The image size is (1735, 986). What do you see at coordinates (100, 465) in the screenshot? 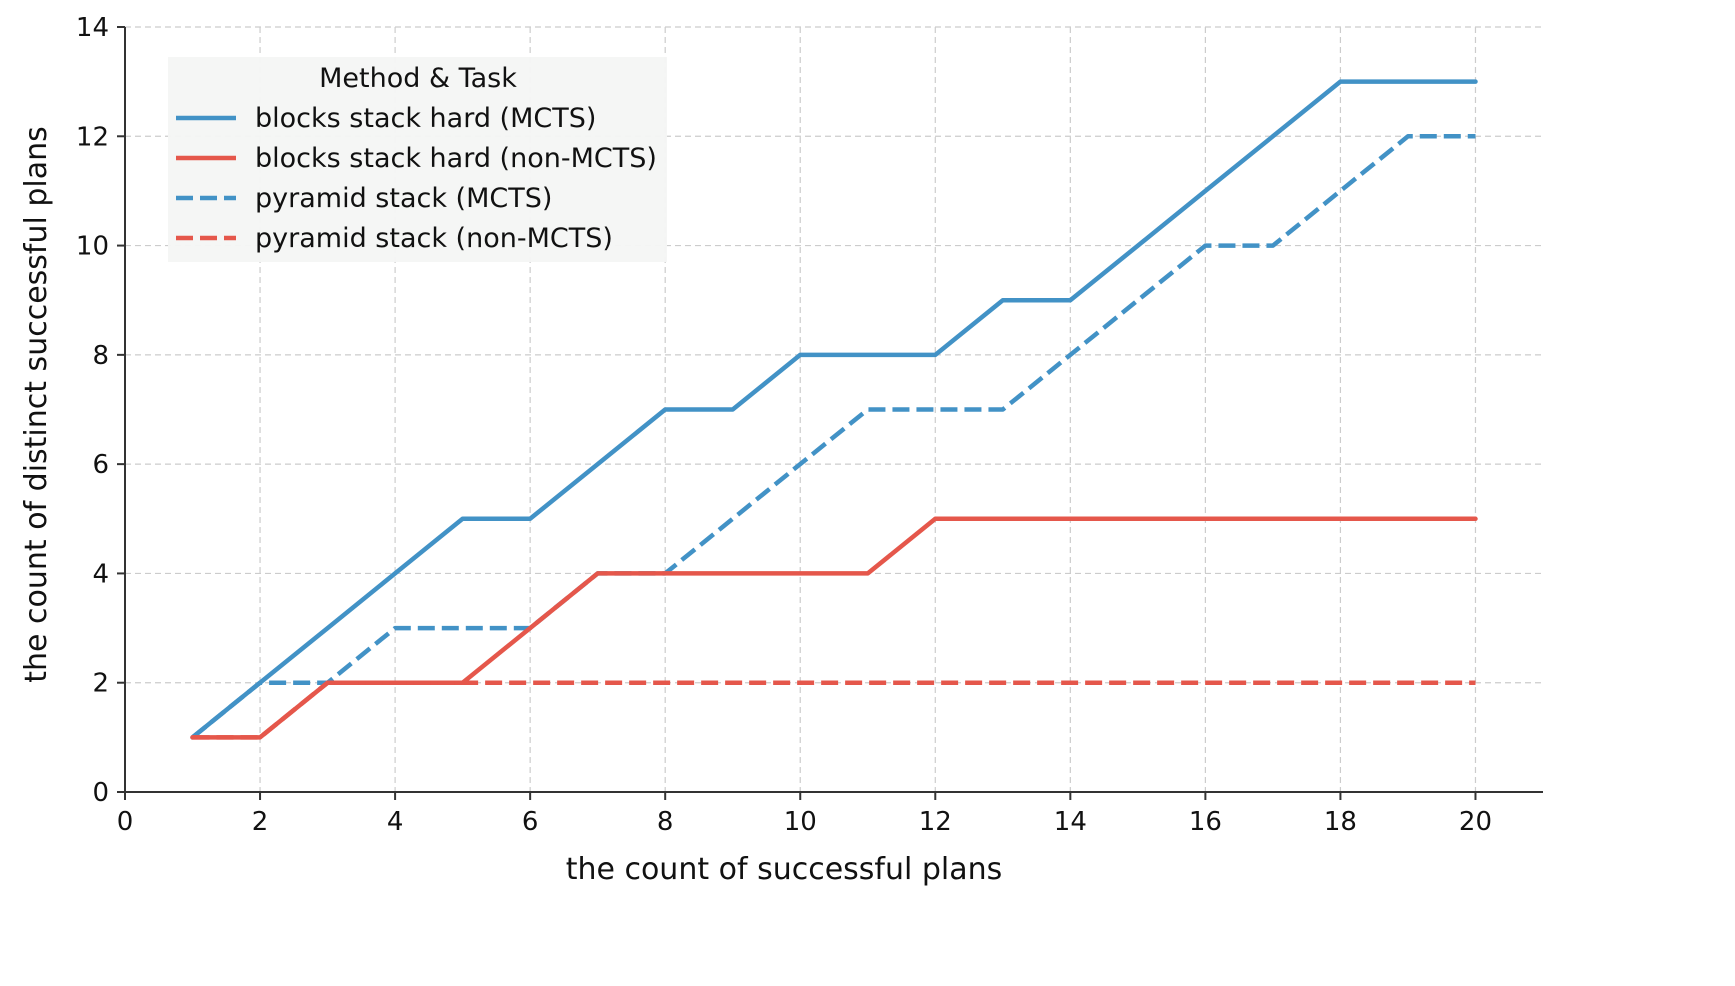
I see `y-tick-label: 6` at bounding box center [100, 465].